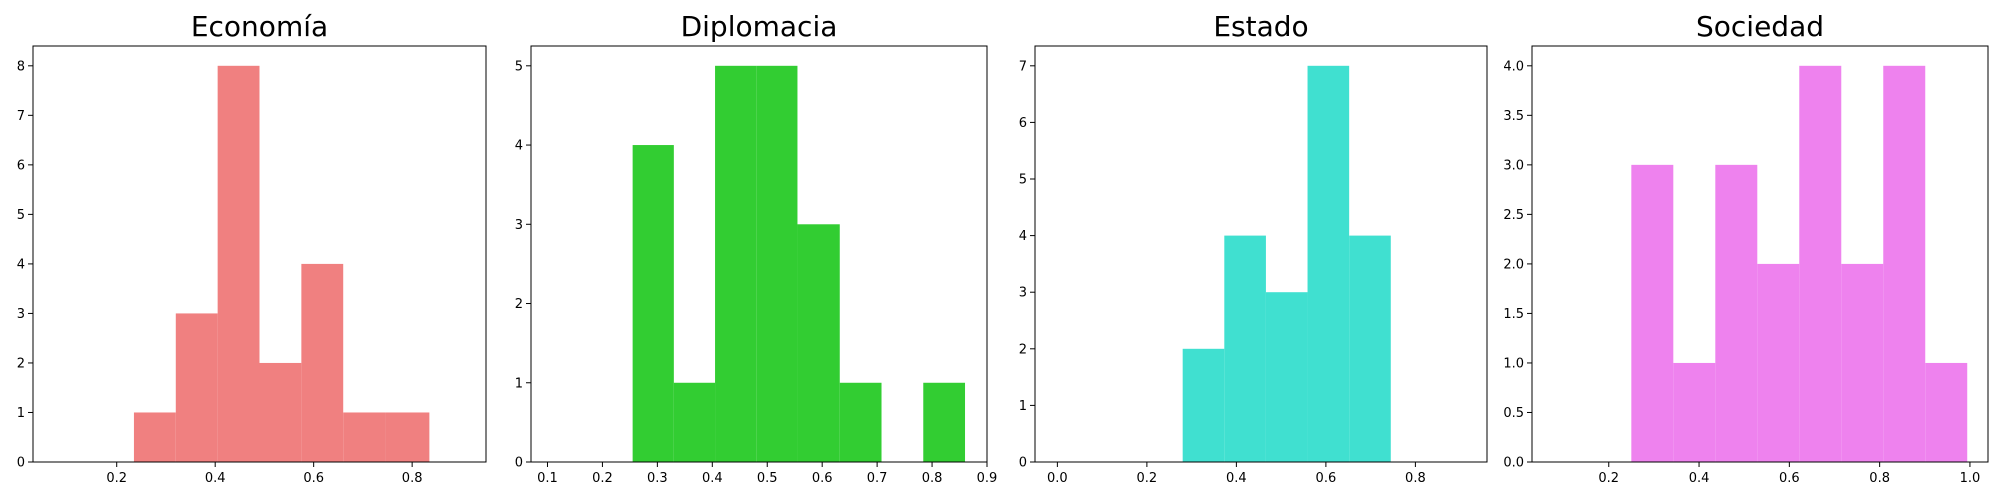  What do you see at coordinates (767, 478) in the screenshot?
I see `x-tick-label: 0.5` at bounding box center [767, 478].